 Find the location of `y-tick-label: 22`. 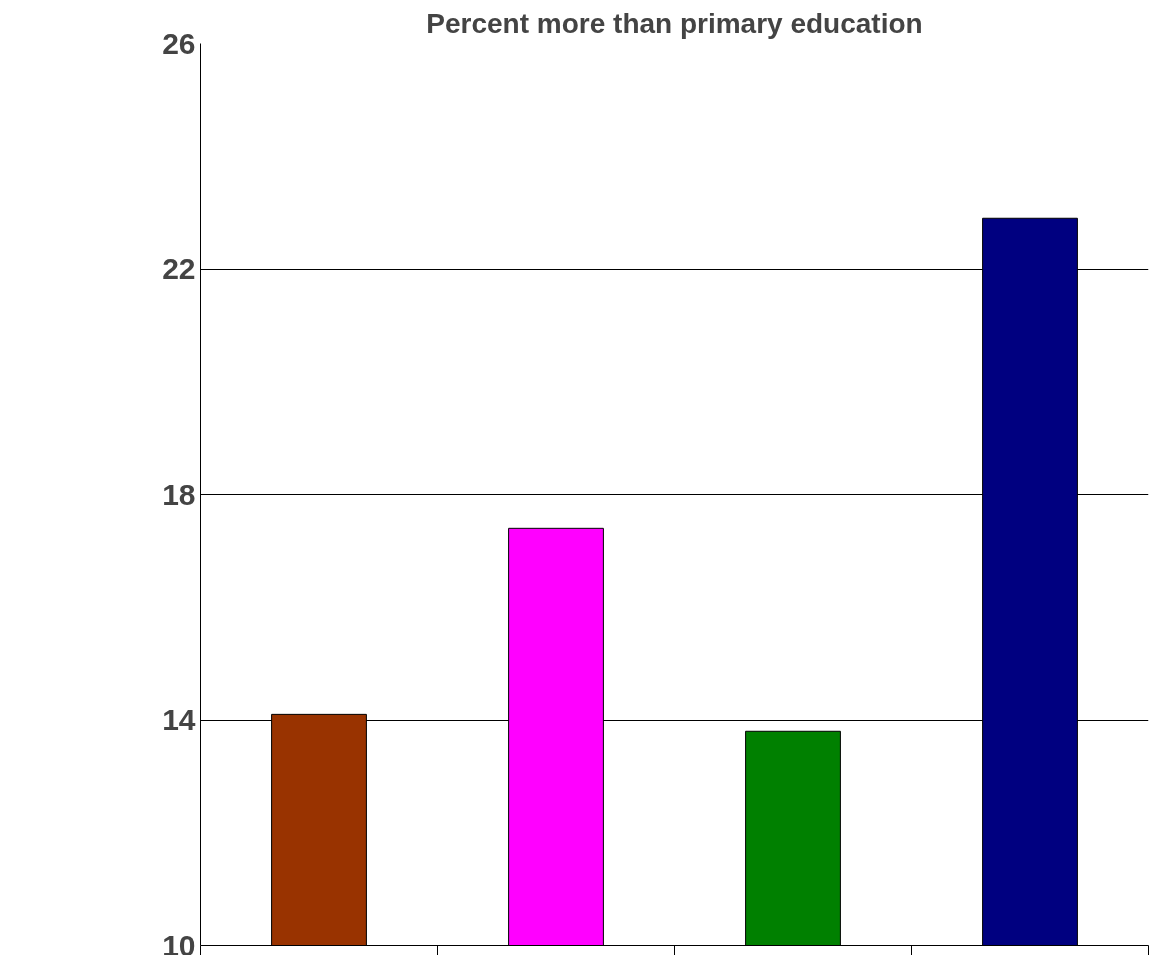

y-tick-label: 22 is located at coordinates (179, 268).